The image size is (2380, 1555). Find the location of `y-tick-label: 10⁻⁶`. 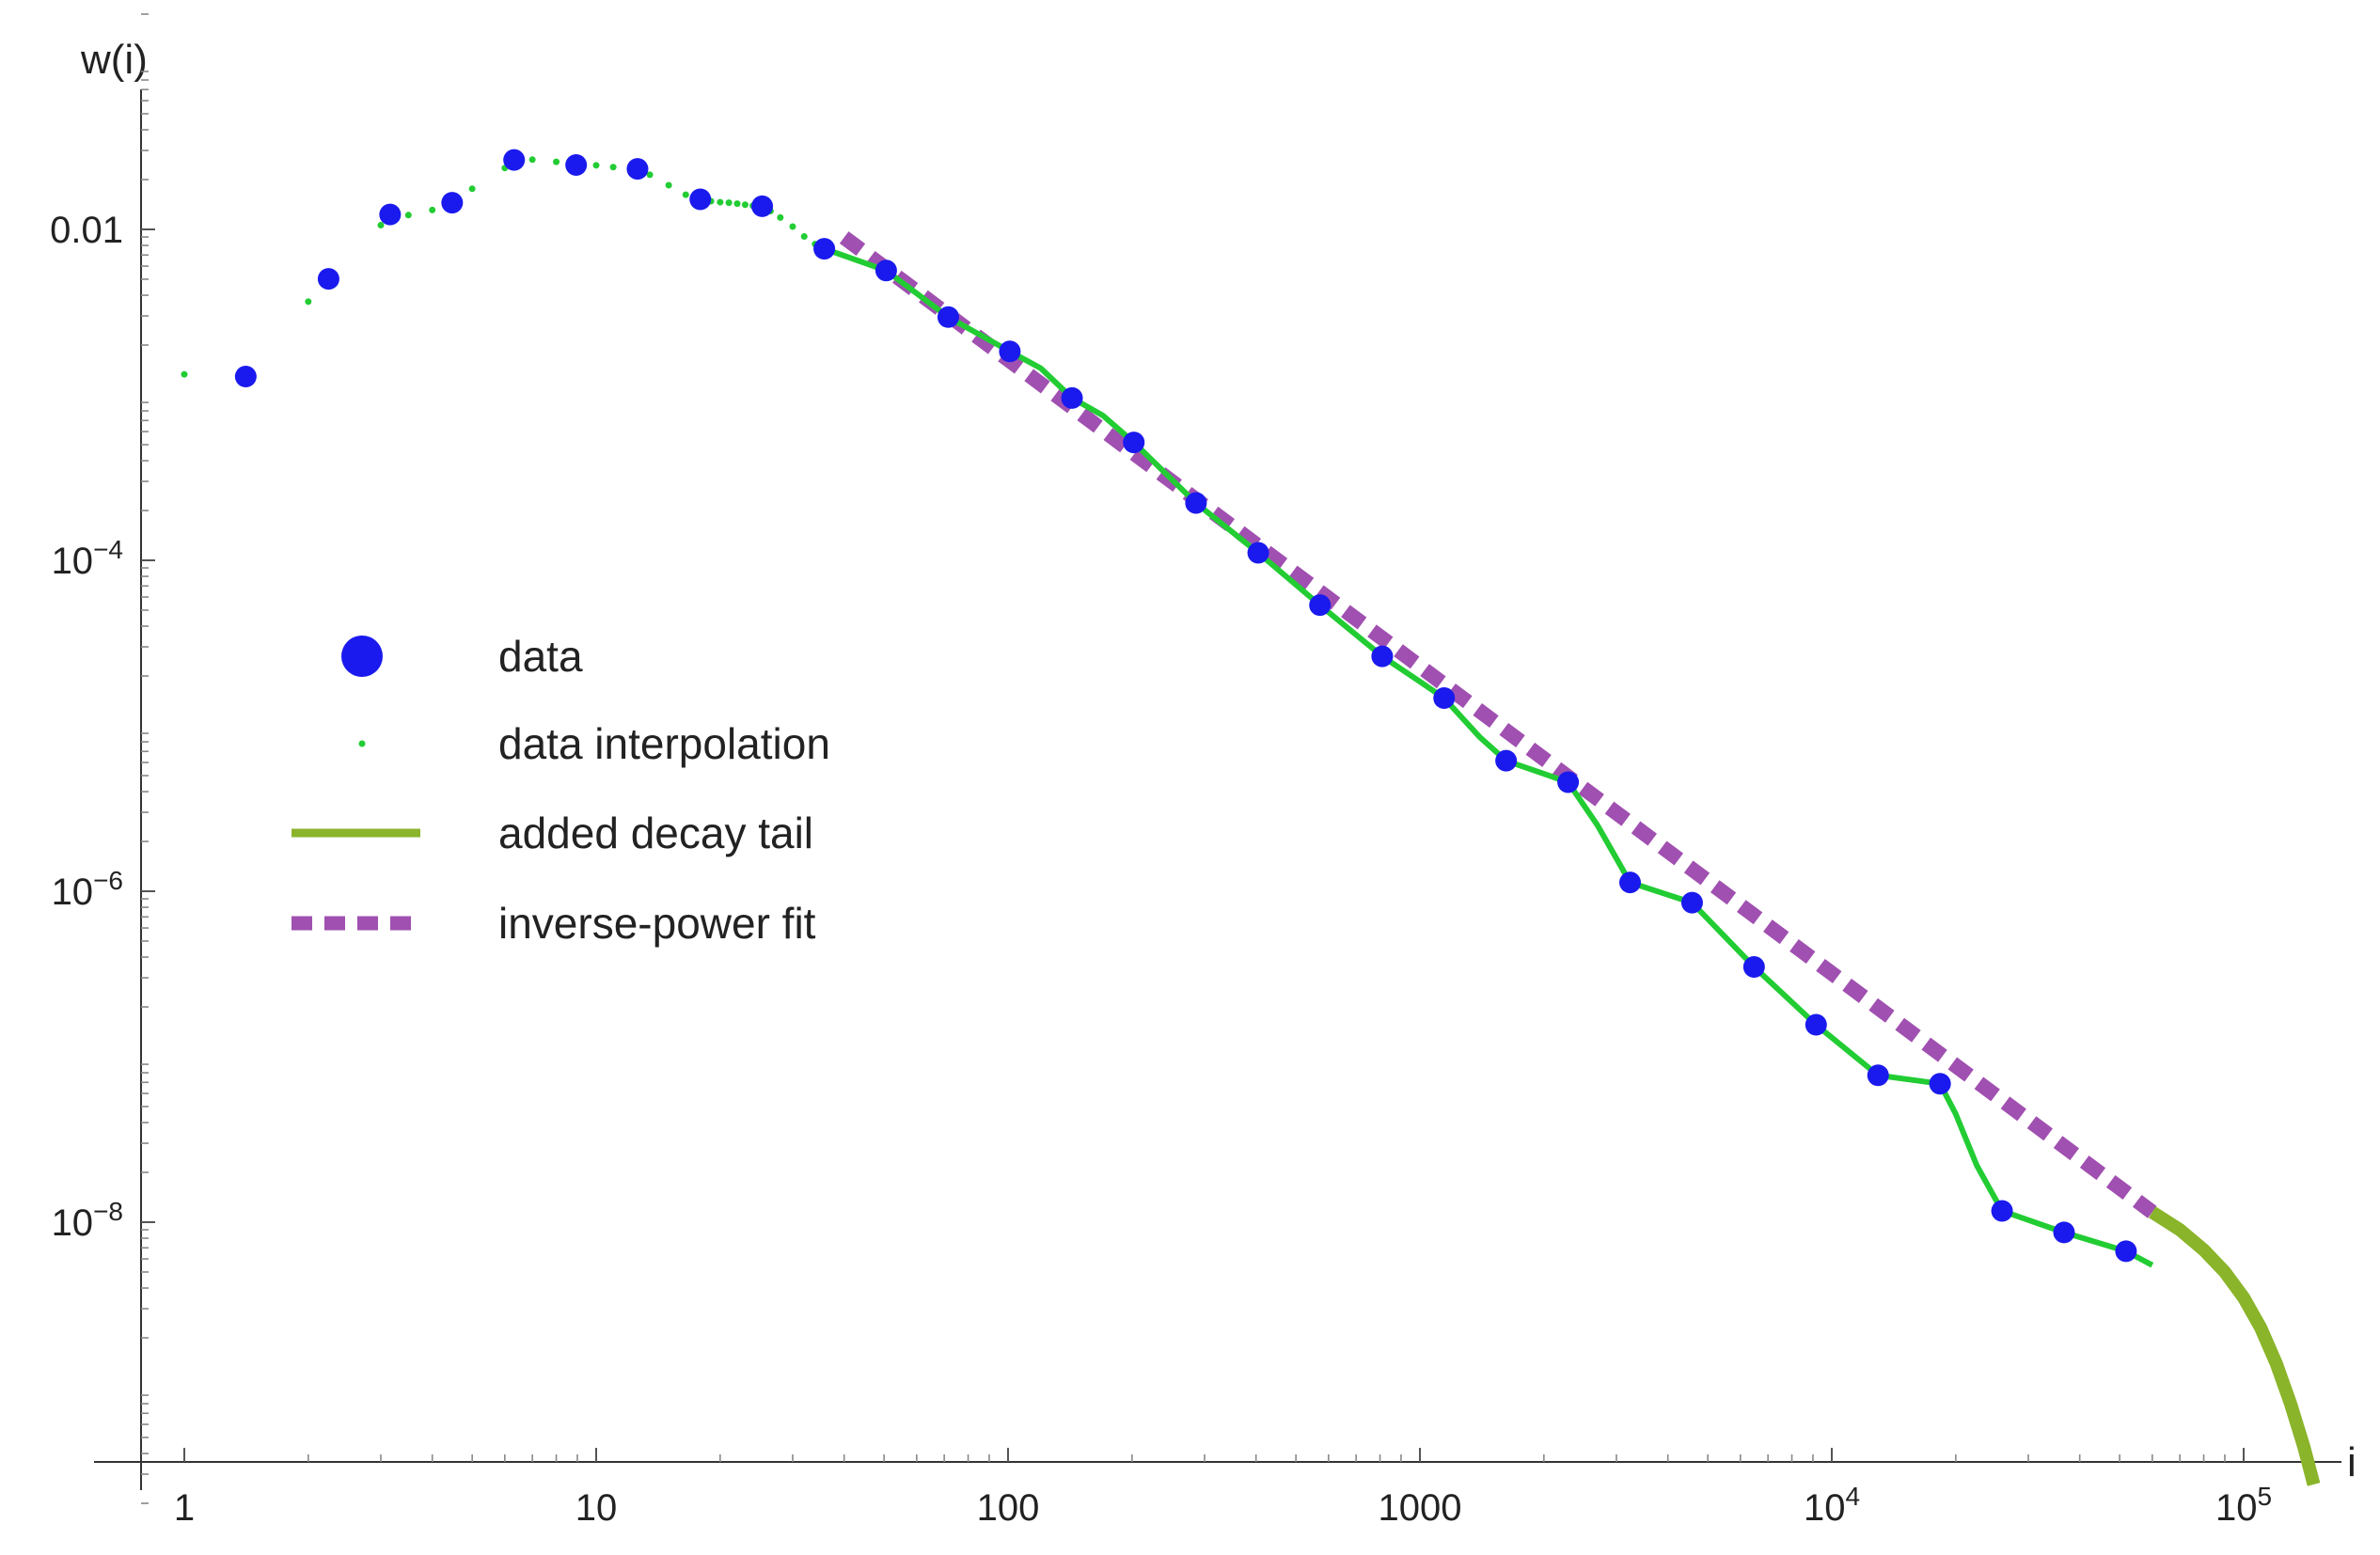

y-tick-label: 10⁻⁶ is located at coordinates (87, 890).